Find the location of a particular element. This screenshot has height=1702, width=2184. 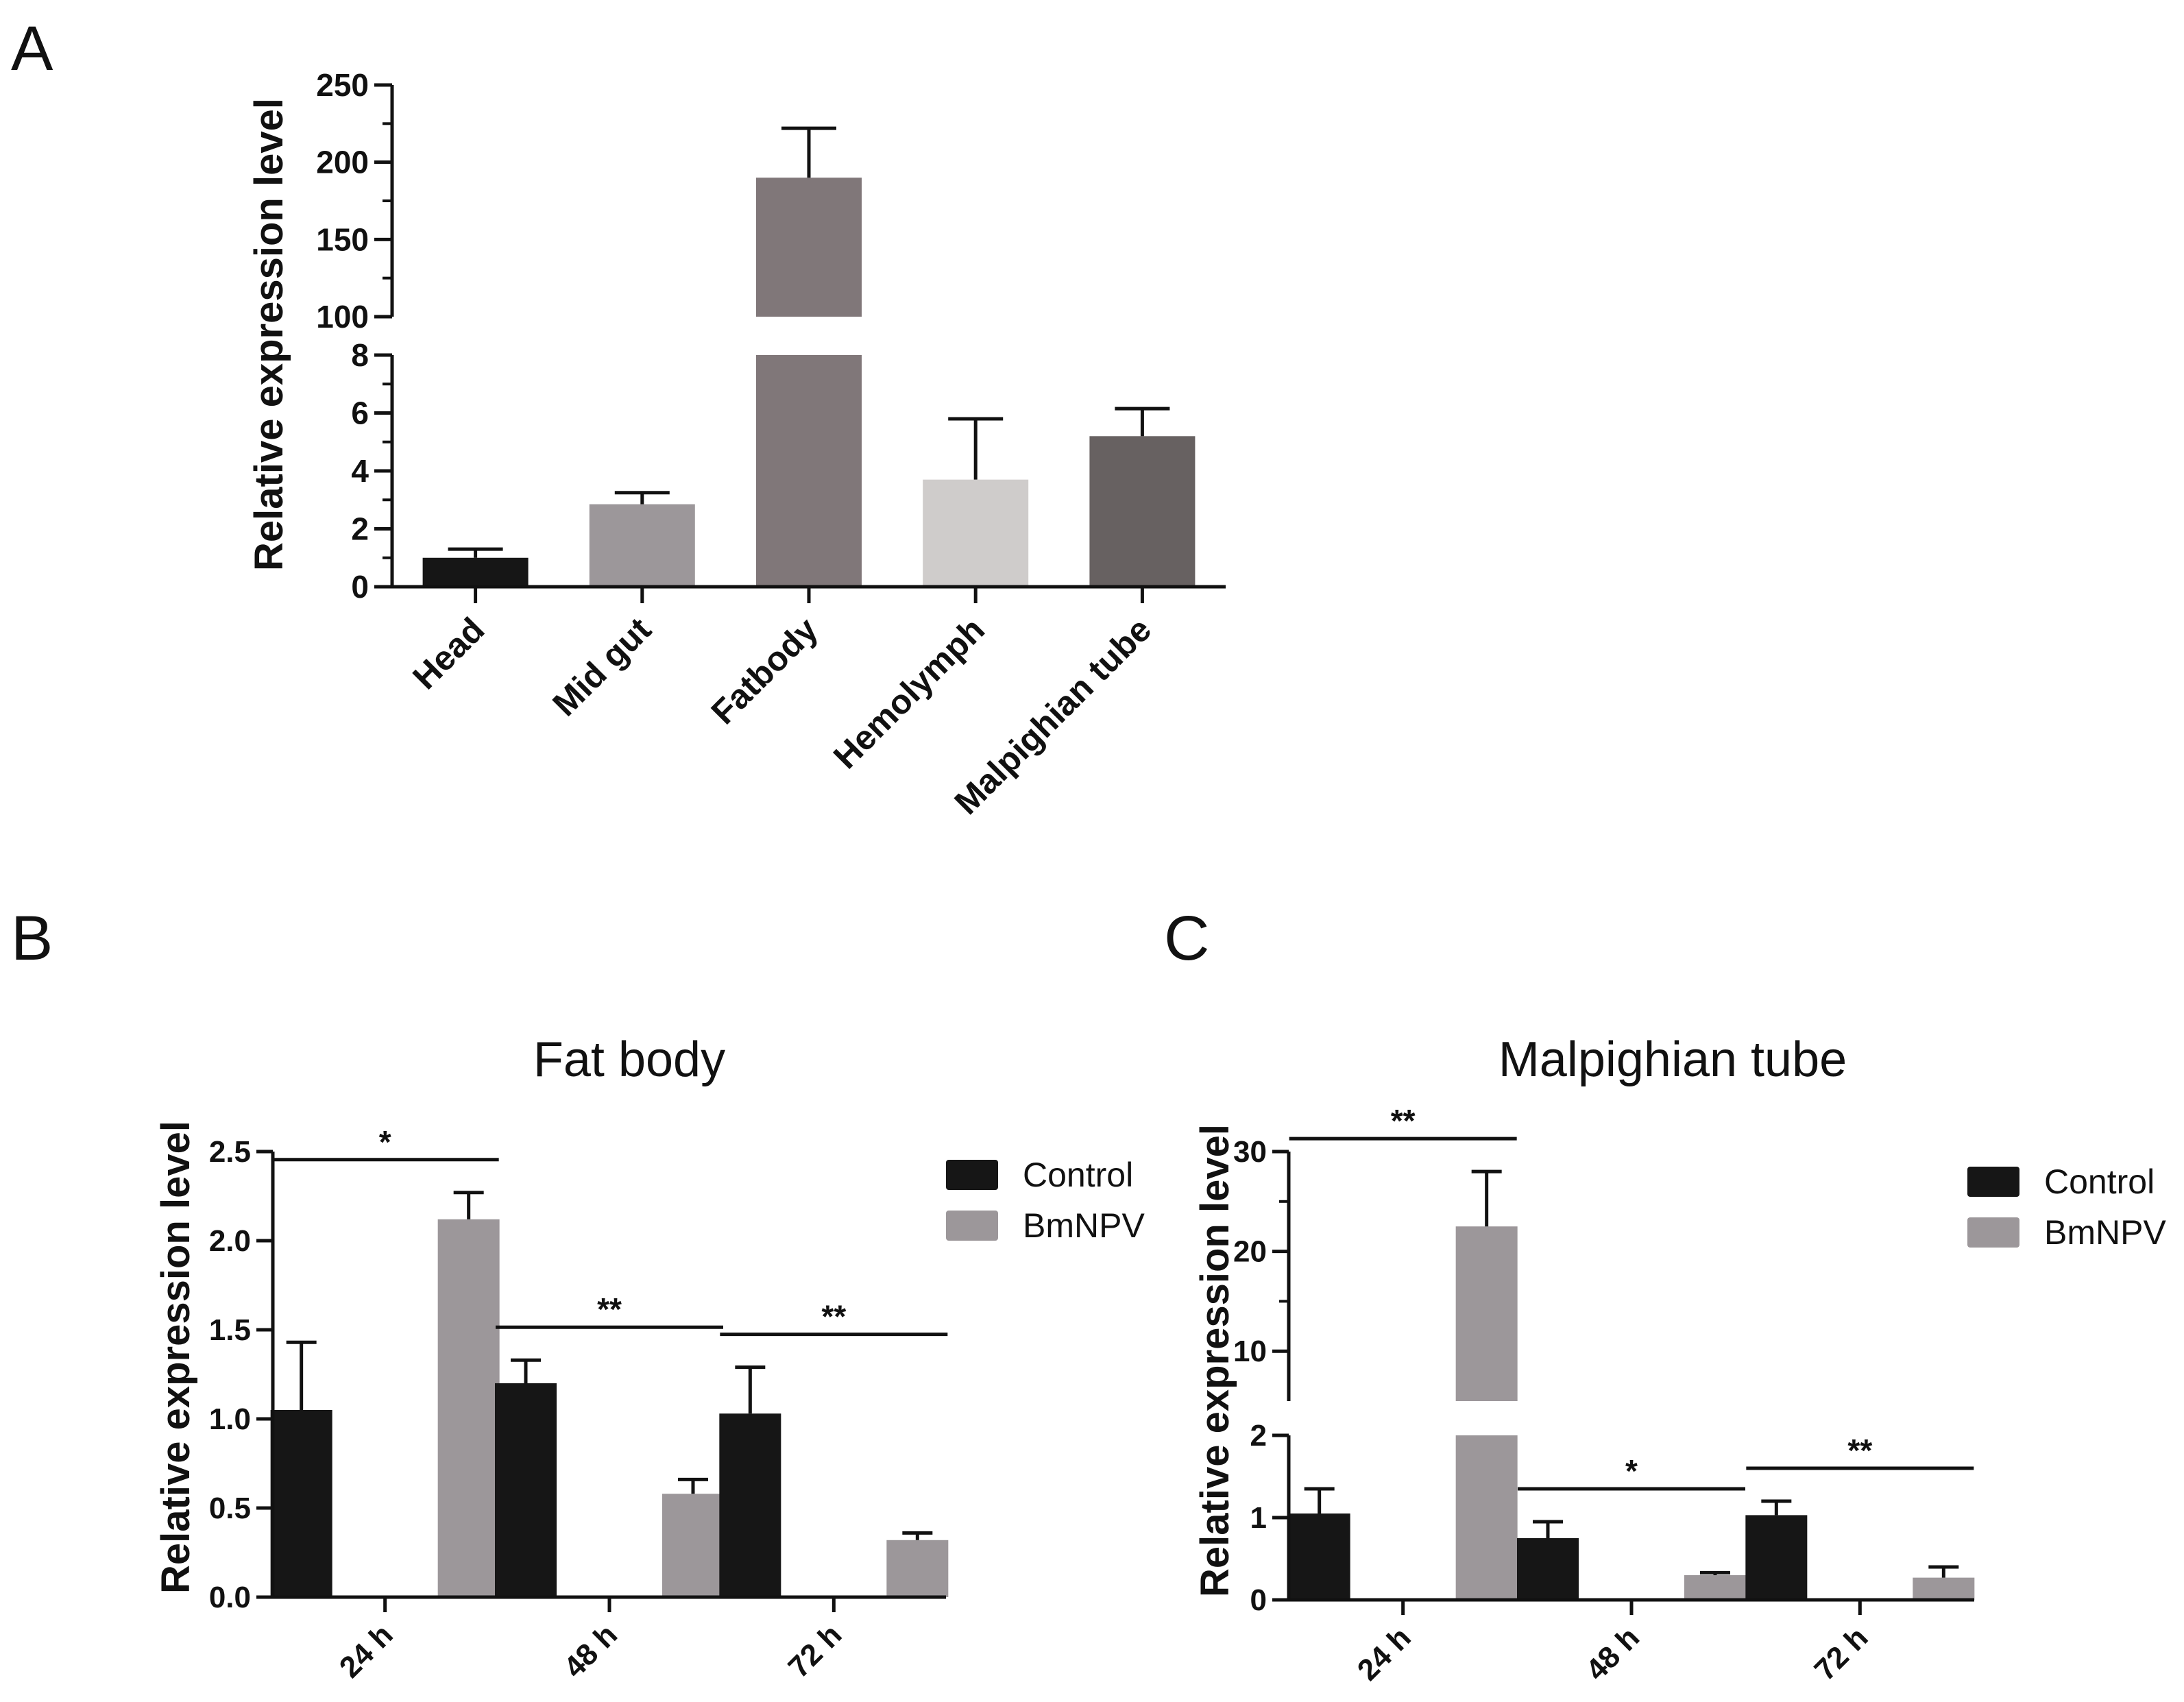

significance-mark-c-24-h: ** is located at coordinates (1403, 1121).